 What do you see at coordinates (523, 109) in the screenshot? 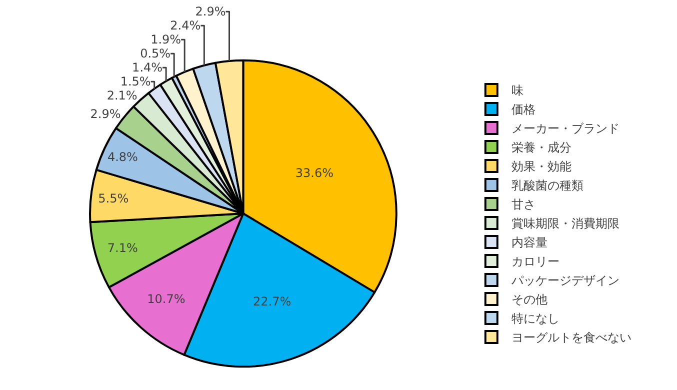
I see `legend-label: 価格` at bounding box center [523, 109].